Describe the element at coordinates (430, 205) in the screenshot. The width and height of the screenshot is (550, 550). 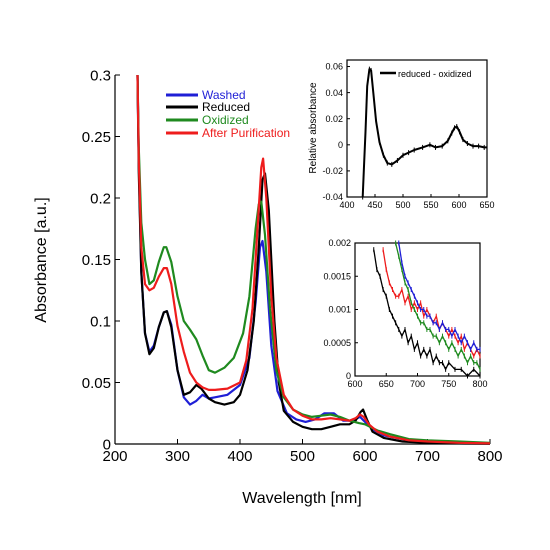
I see `inset1-x-tick-label: 550` at that location.